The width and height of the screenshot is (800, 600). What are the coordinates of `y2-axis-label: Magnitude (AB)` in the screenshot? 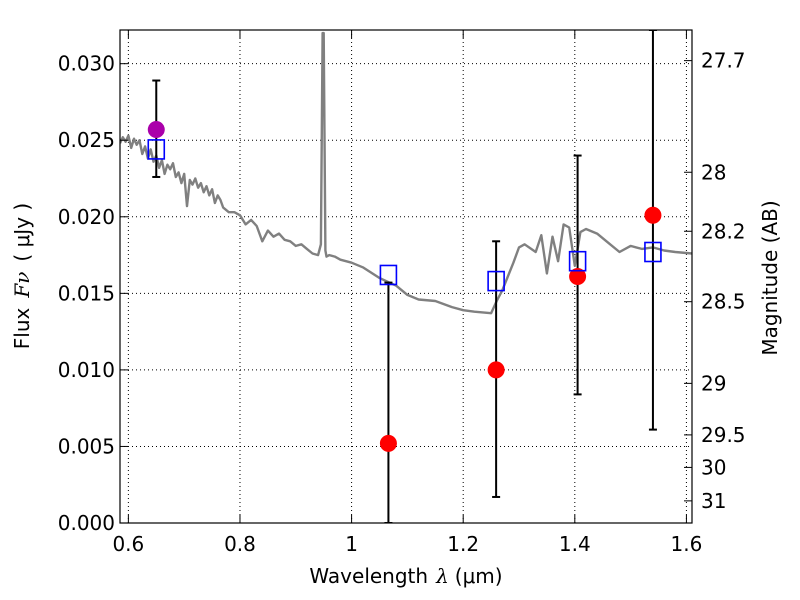 It's located at (770, 277).